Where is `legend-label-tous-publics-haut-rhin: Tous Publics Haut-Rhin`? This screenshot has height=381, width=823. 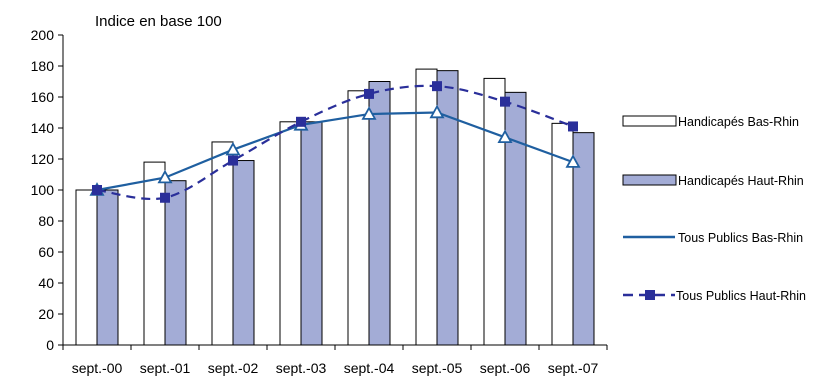 legend-label-tous-publics-haut-rhin: Tous Publics Haut-Rhin is located at coordinates (741, 296).